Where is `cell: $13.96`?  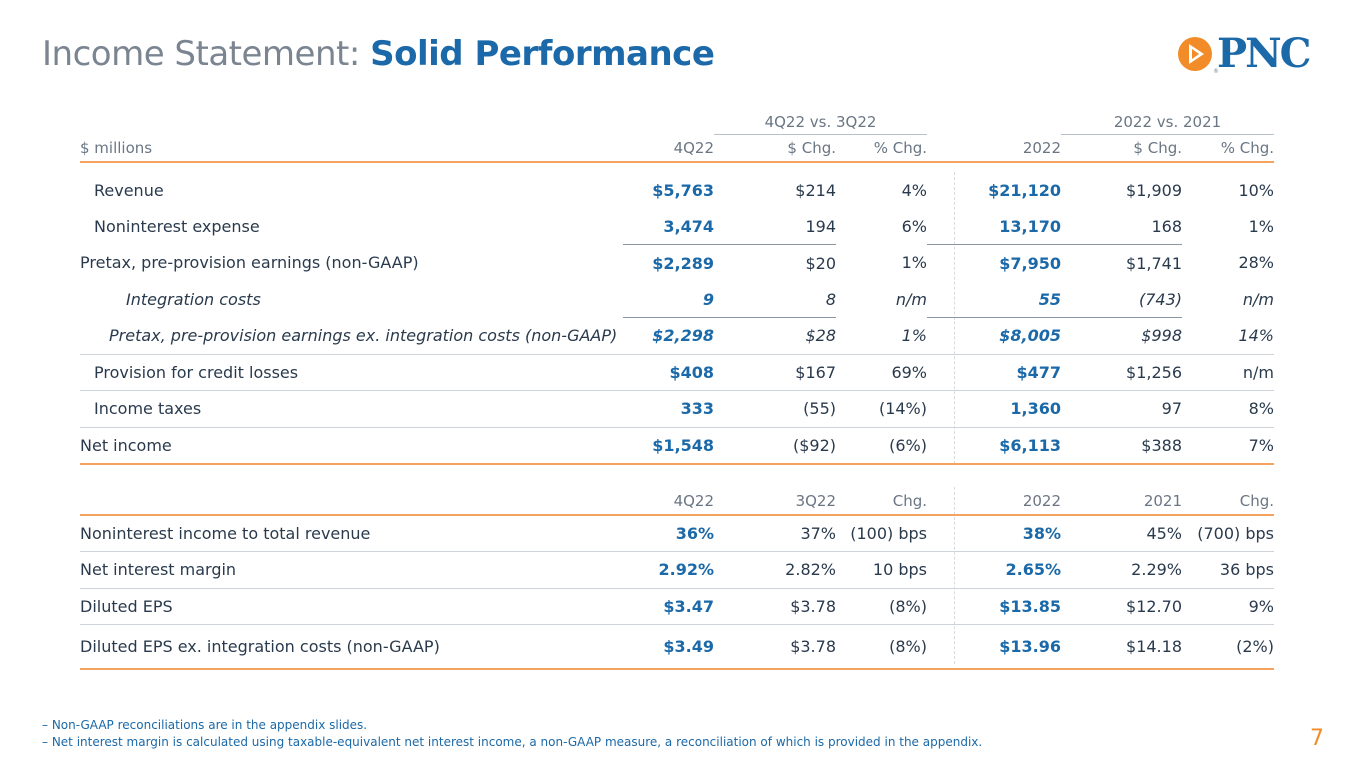 cell: $13.96 is located at coordinates (994, 647).